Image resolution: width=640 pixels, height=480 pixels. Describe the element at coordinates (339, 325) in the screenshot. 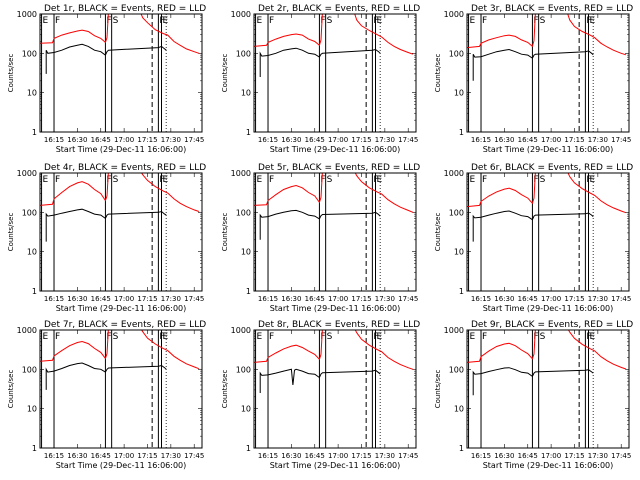

I see `panel-title: Det 8r, BLACK = Events, RED = LLD` at that location.